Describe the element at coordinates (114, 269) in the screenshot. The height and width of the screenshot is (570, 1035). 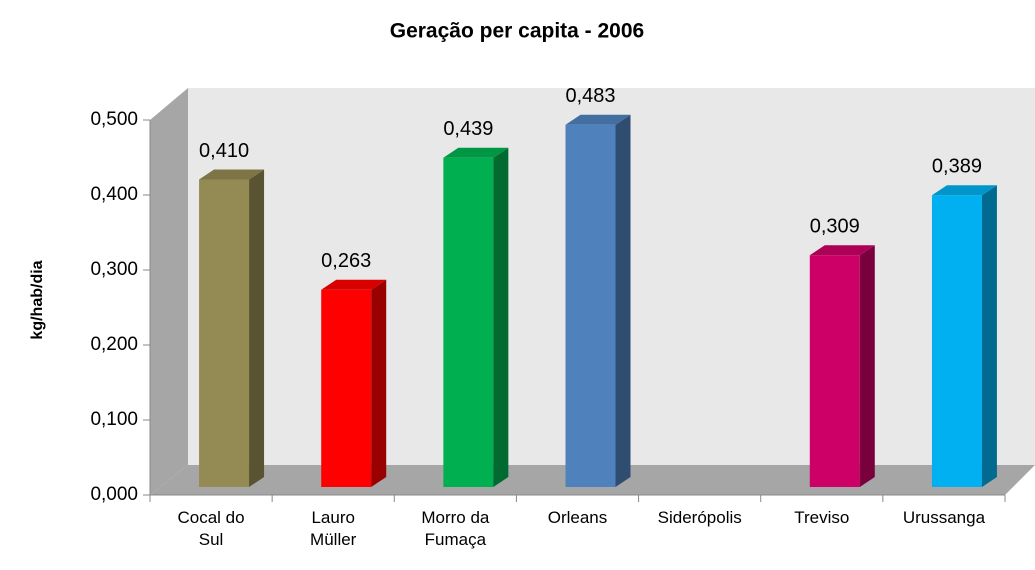
I see `y-tick-label: 0,300` at that location.